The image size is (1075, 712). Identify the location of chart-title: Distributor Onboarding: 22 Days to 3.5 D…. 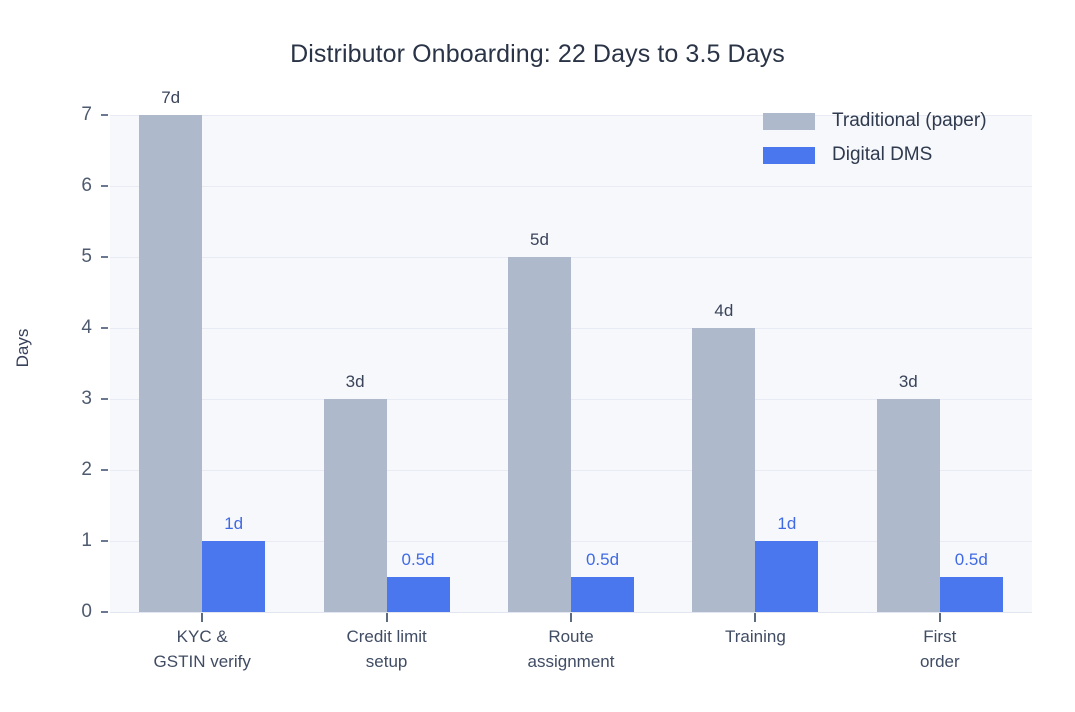
(537, 54).